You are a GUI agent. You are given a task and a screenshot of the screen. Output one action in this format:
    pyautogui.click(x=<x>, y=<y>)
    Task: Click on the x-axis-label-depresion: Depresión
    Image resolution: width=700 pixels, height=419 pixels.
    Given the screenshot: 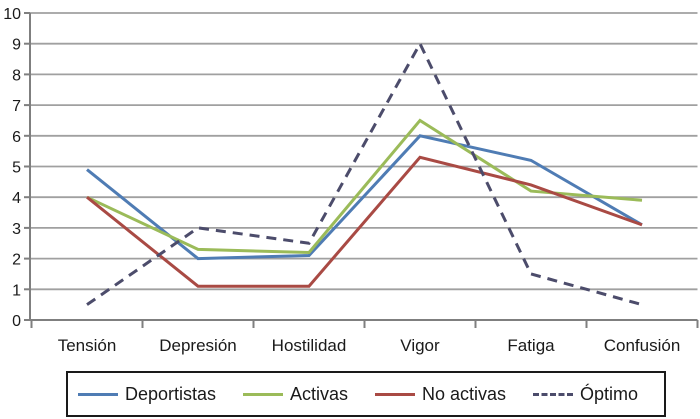 What is the action you would take?
    pyautogui.click(x=198, y=345)
    